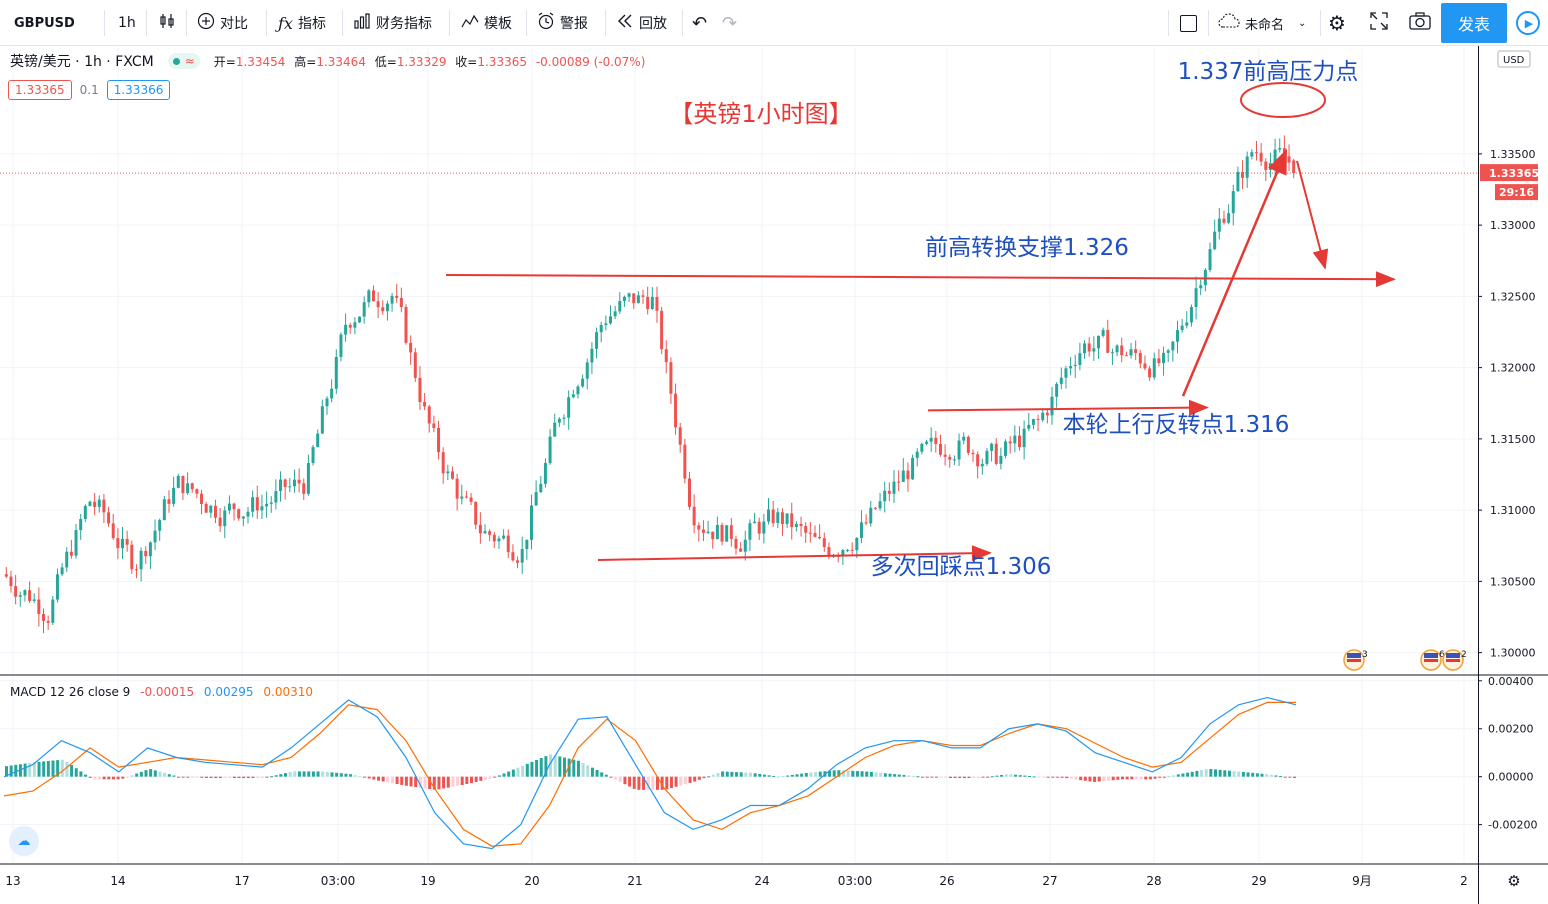 The width and height of the screenshot is (1548, 904). What do you see at coordinates (641, 23) in the screenshot?
I see `replay-button: 回放` at bounding box center [641, 23].